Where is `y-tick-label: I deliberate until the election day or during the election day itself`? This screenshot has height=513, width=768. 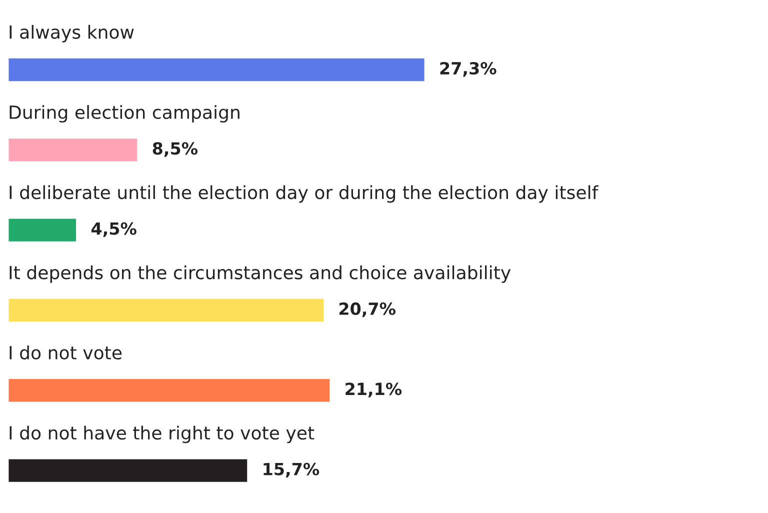 y-tick-label: I deliberate until the election day or during the election day itself is located at coordinates (304, 194).